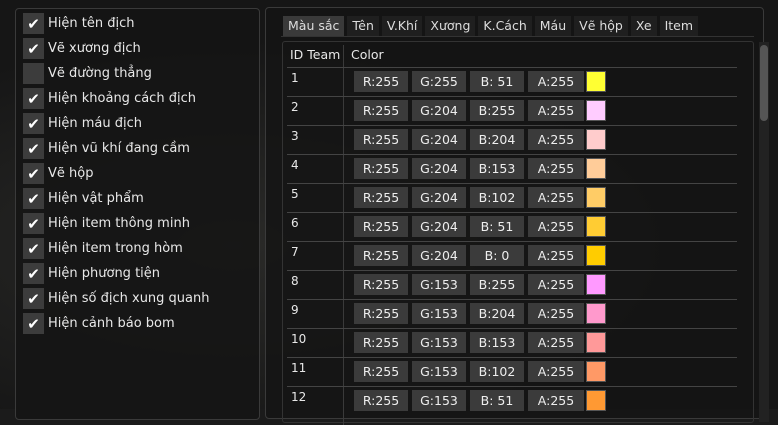 The image size is (778, 425). Describe the element at coordinates (402, 26) in the screenshot. I see `tab: V.Khí` at that location.